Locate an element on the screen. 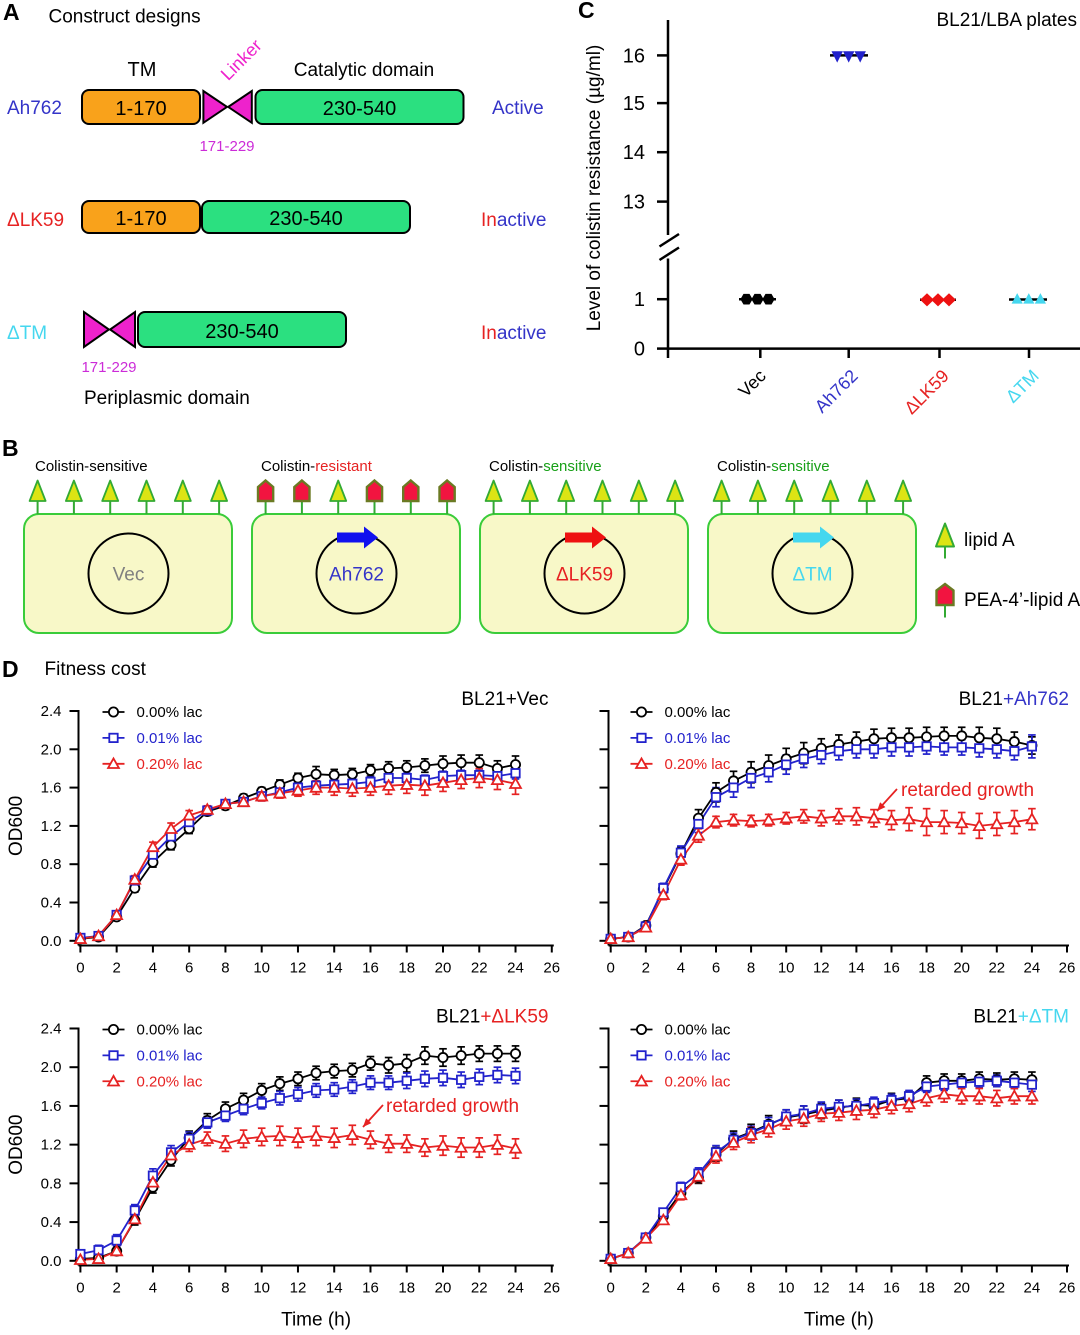 Image resolution: width=1080 pixels, height=1335 pixels. svg-text: Ah762 is located at coordinates (34, 108).